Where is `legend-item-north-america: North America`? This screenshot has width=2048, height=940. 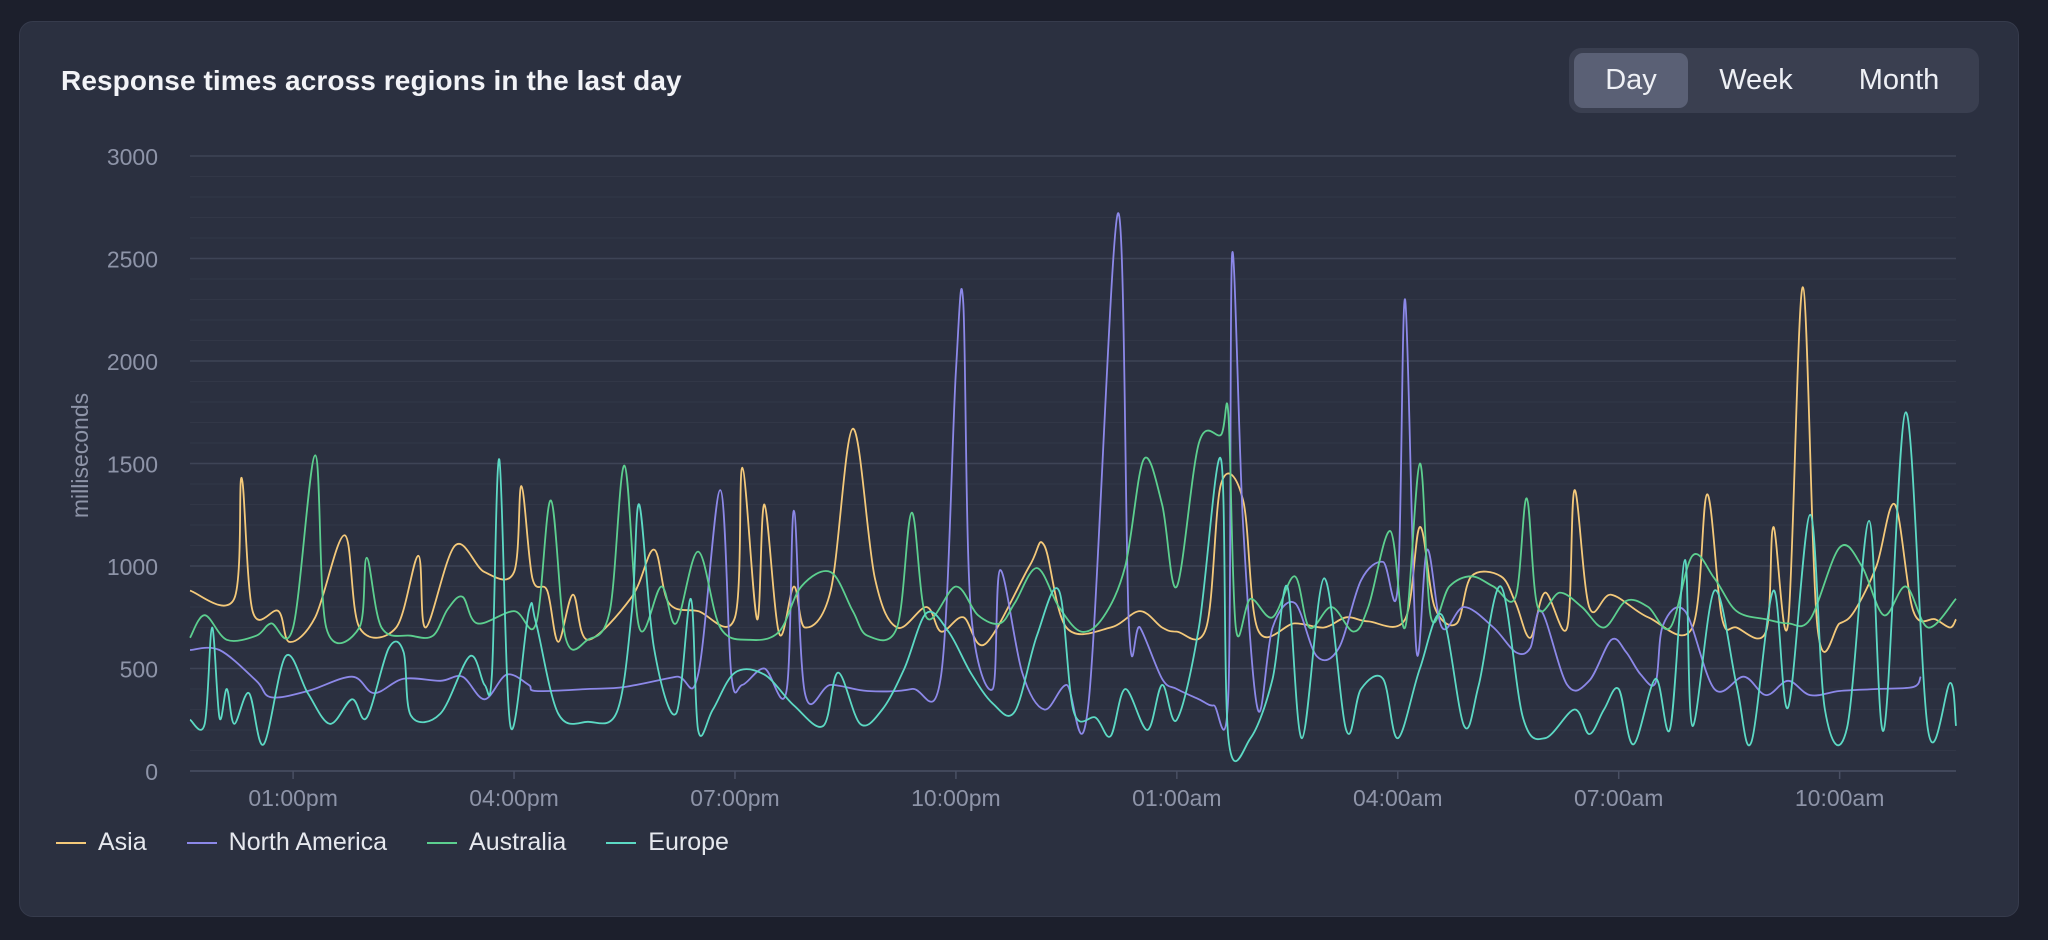
legend-item-north-america: North America is located at coordinates (287, 842).